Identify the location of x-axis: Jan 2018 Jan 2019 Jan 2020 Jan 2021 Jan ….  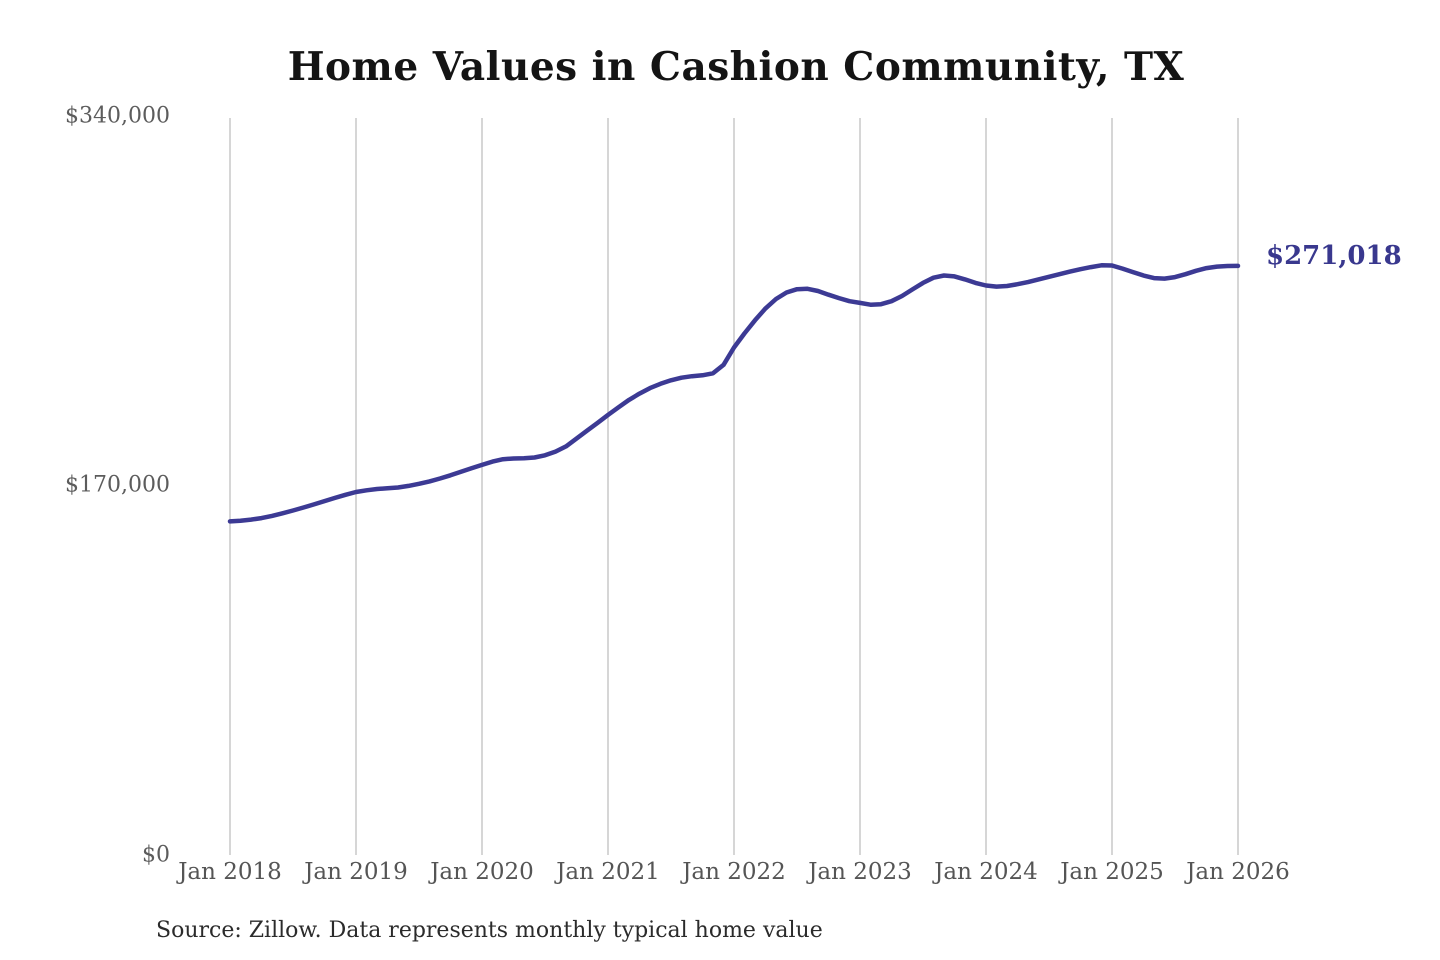
(720, 874).